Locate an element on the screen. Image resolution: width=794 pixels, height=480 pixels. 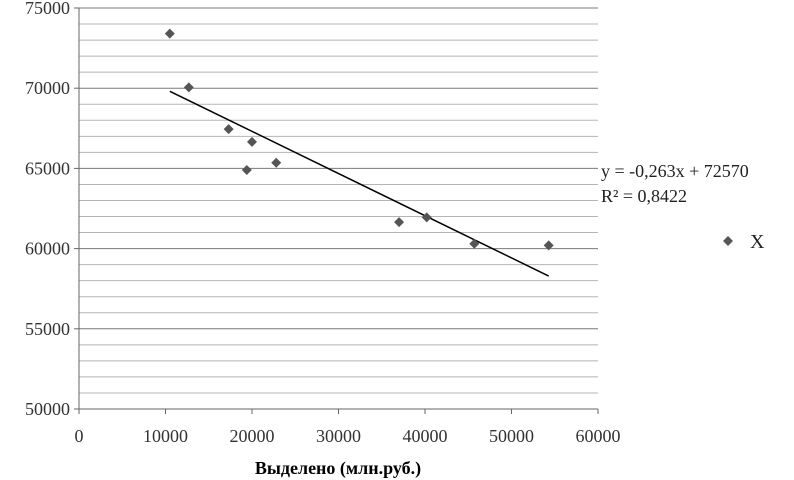
x-axis-title: Выделено (млн.руб.) is located at coordinates (338, 468).